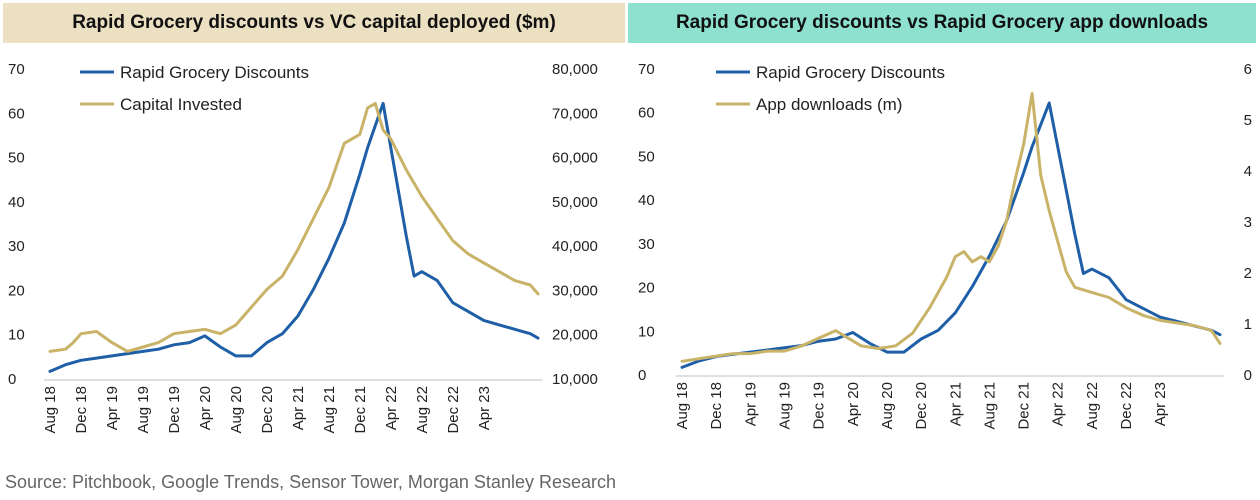  What do you see at coordinates (181, 104) in the screenshot?
I see `legend-label: Capital Invested` at bounding box center [181, 104].